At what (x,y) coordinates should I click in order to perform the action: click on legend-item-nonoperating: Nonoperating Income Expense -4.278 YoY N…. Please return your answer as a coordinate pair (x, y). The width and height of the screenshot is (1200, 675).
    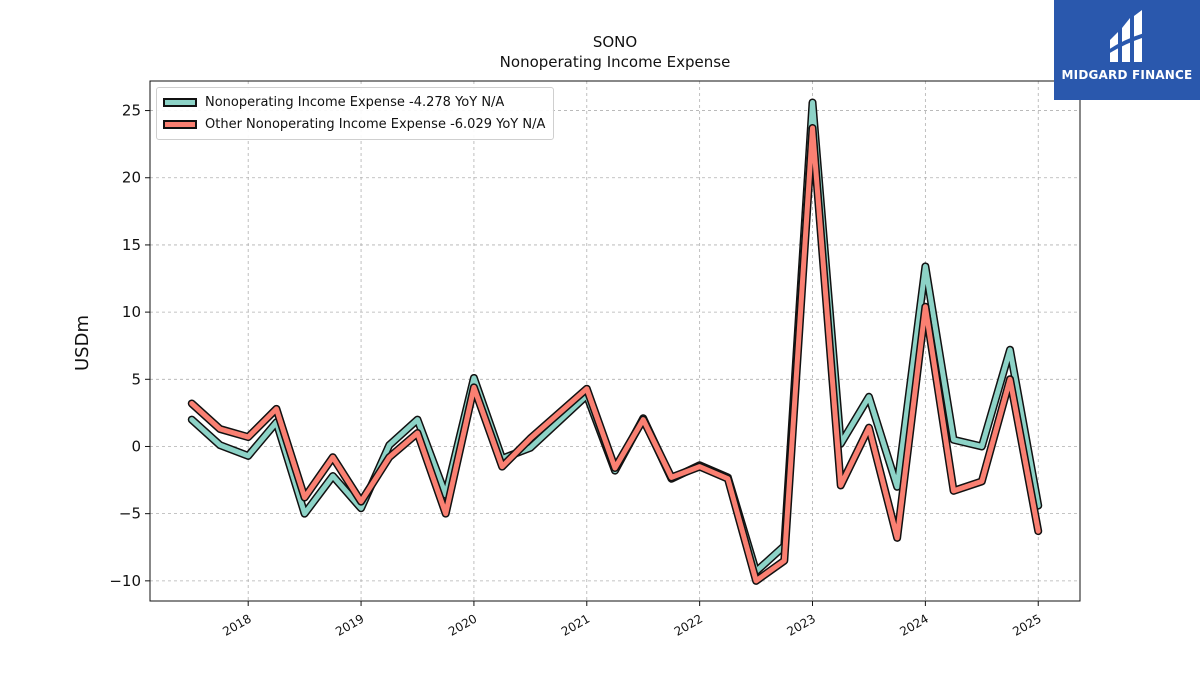
    Looking at the image, I should click on (354, 102).